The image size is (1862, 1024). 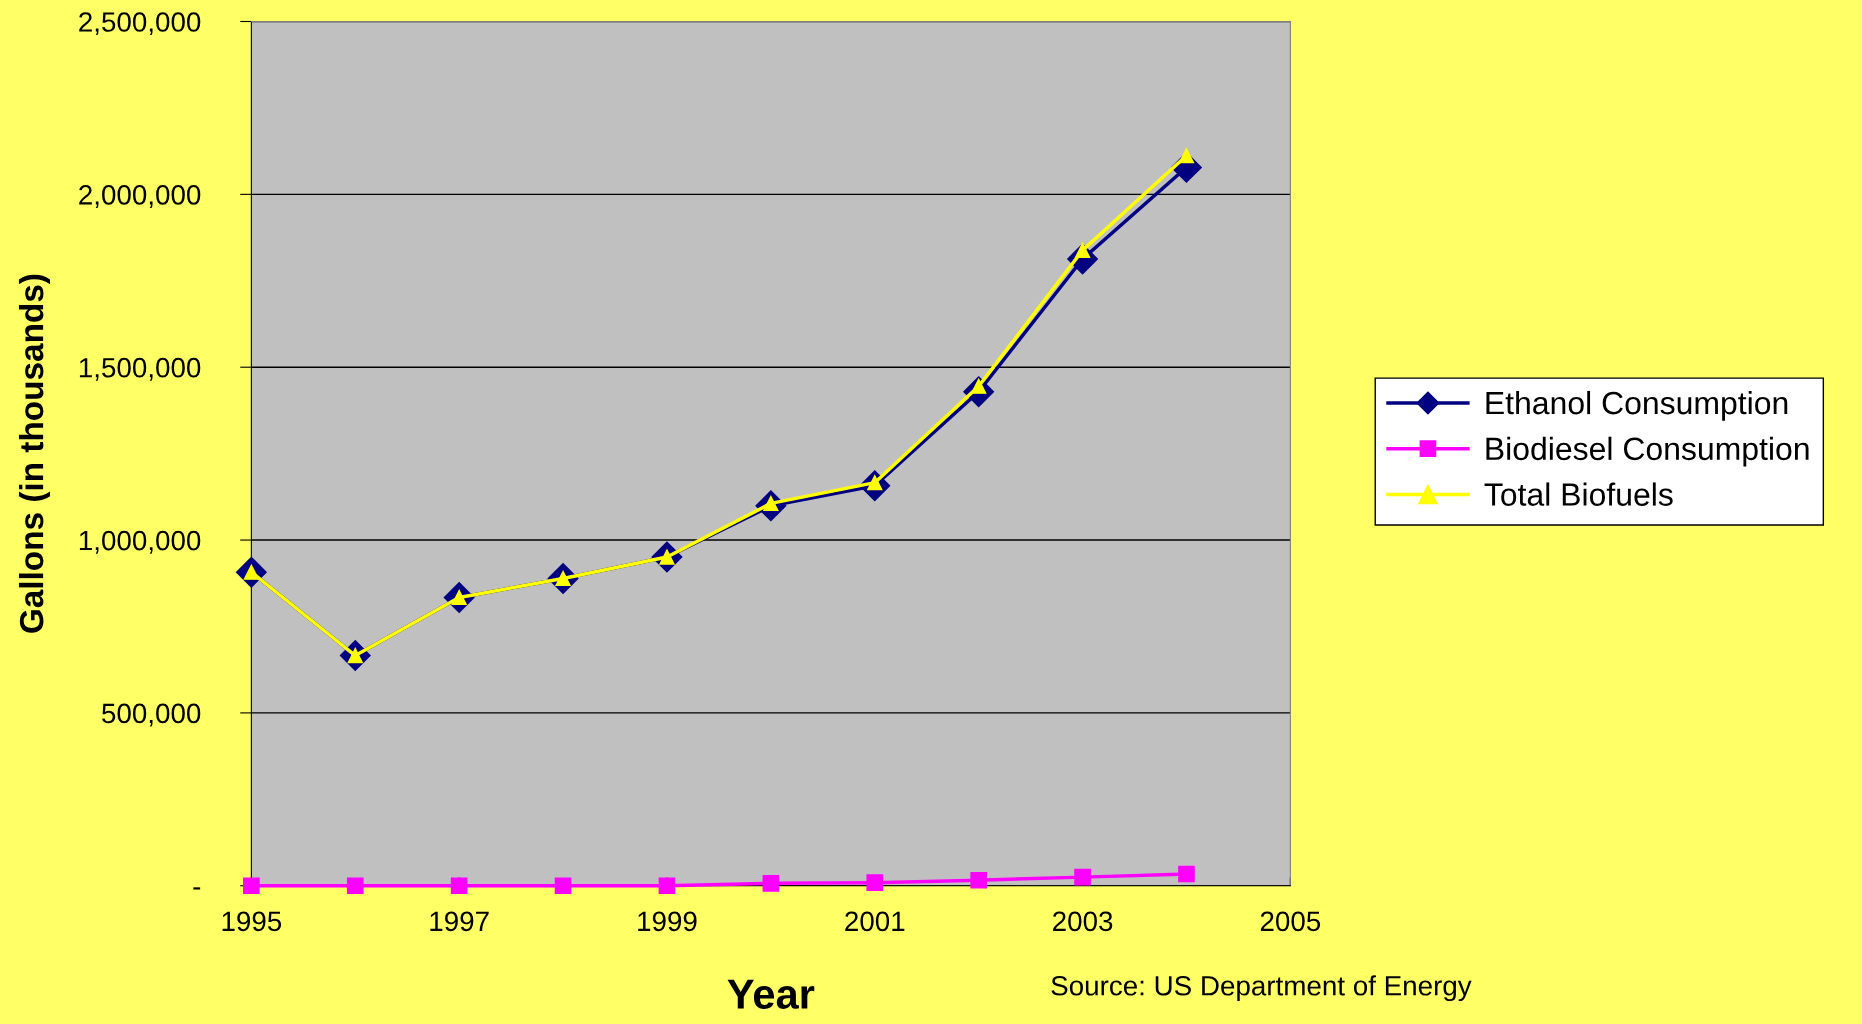 What do you see at coordinates (140, 542) in the screenshot?
I see `y-tick-label: 1,000,000` at bounding box center [140, 542].